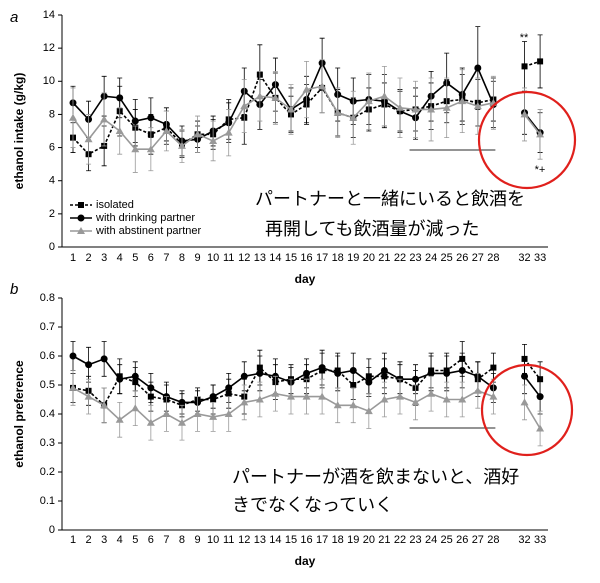 Image resolution: width=600 pixels, height=583 pixels. What do you see at coordinates (493, 258) in the screenshot?
I see `x-tick-label: 28` at bounding box center [493, 258].